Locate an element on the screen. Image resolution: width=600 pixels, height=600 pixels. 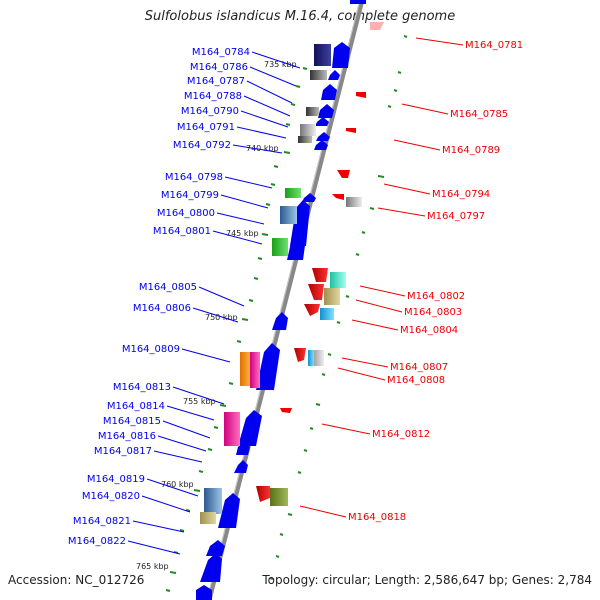
gene-label-left: M164_0817 is located at coordinates (123, 451).